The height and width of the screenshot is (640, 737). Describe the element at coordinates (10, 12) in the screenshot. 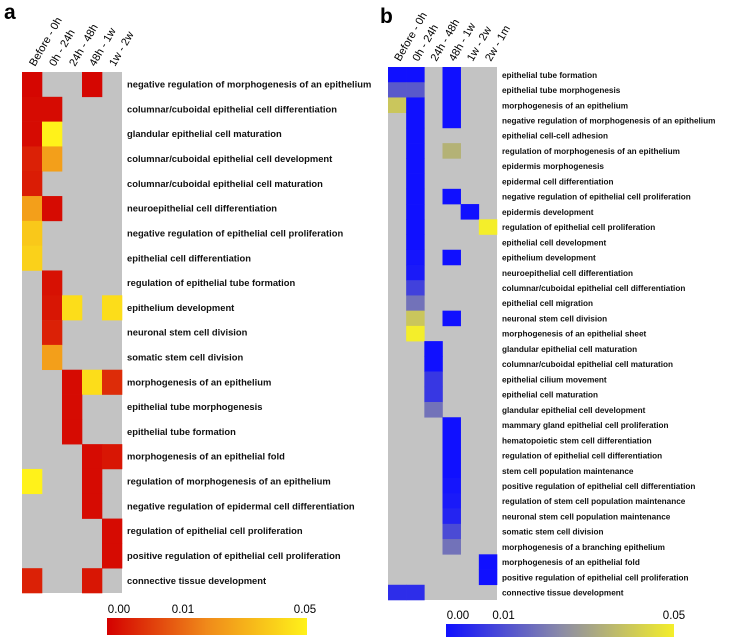

I see `panel-a-letter: a` at that location.